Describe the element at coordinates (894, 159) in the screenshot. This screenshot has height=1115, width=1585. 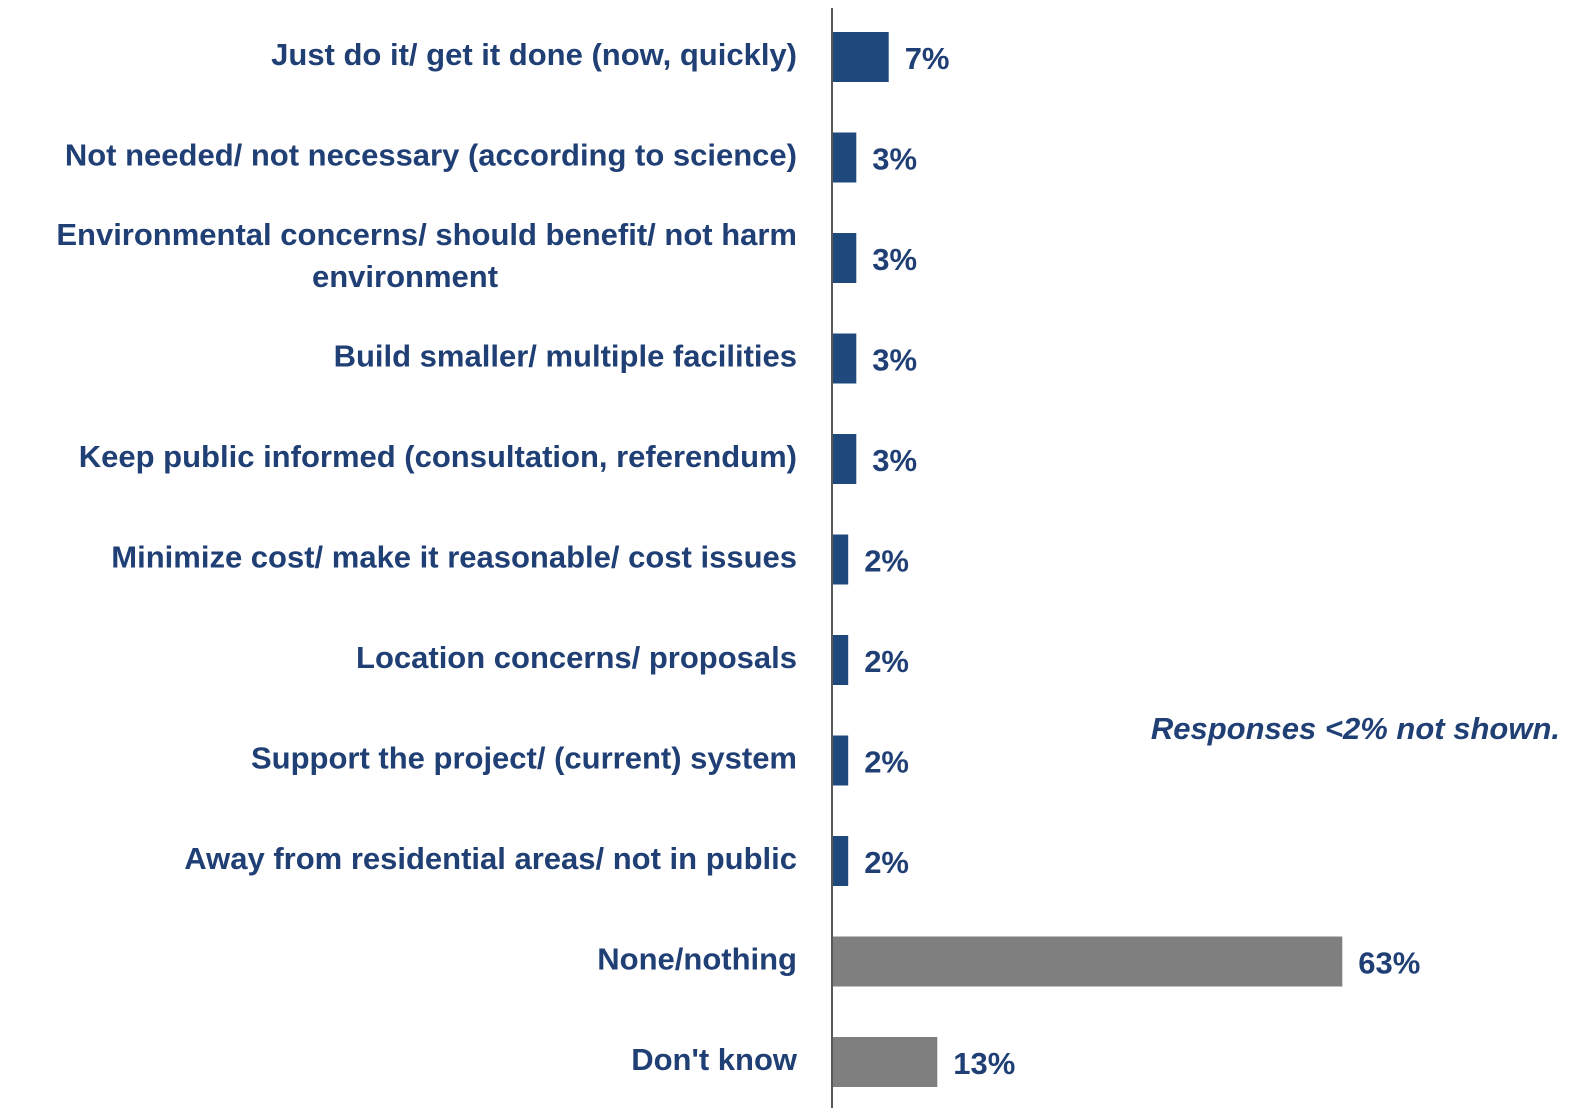
I see `value-label-1: 3%` at that location.